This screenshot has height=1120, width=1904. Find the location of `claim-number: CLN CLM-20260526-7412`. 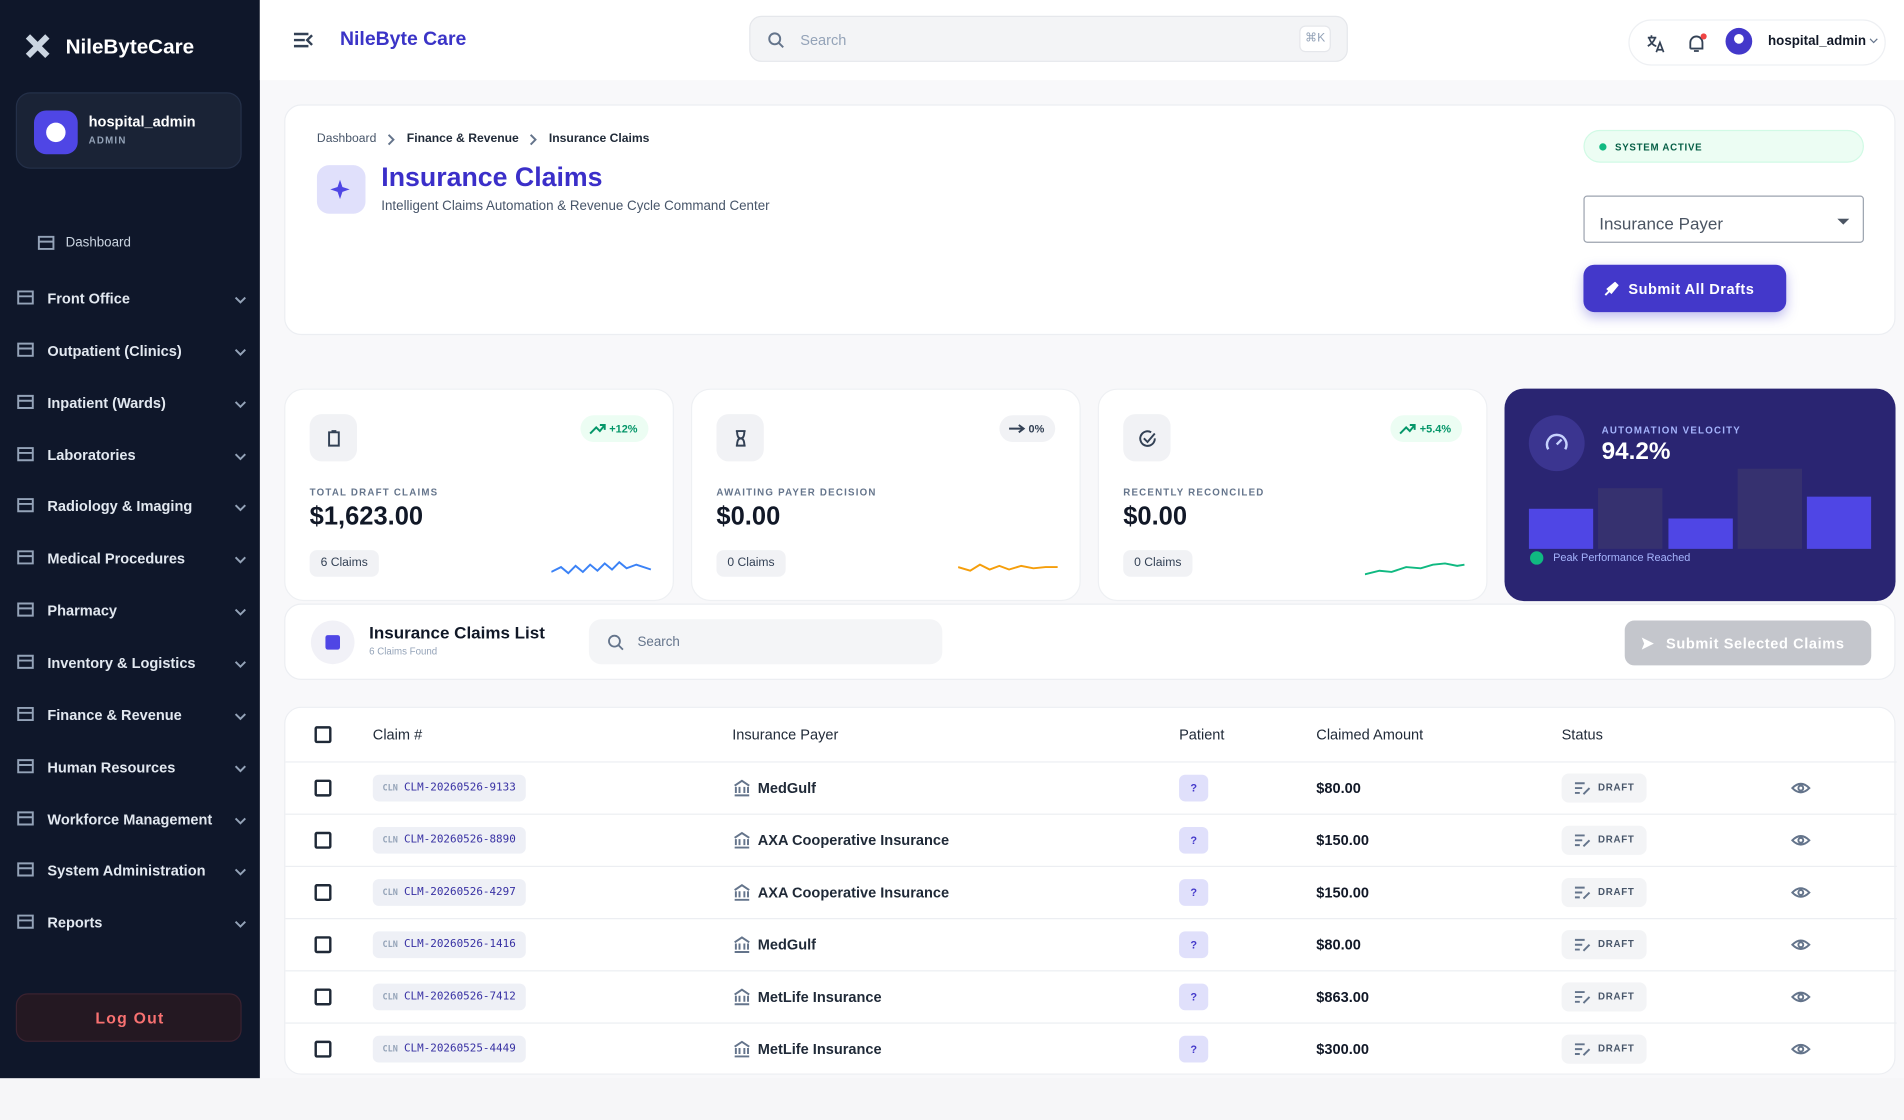

claim-number: CLN CLM-20260526-7412 is located at coordinates (449, 997).